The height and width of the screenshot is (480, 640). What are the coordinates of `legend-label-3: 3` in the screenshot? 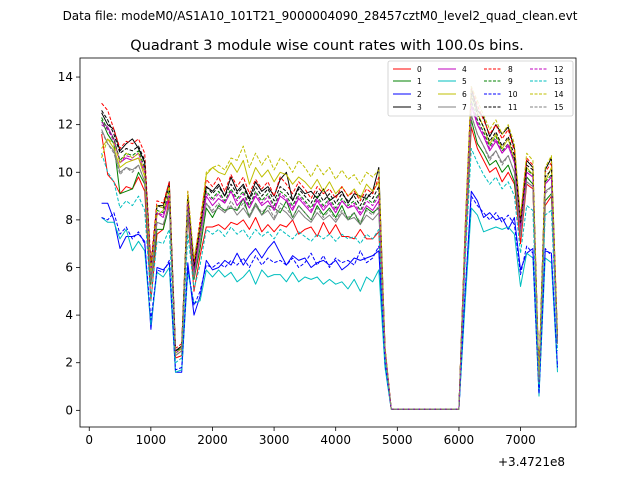 It's located at (419, 107).